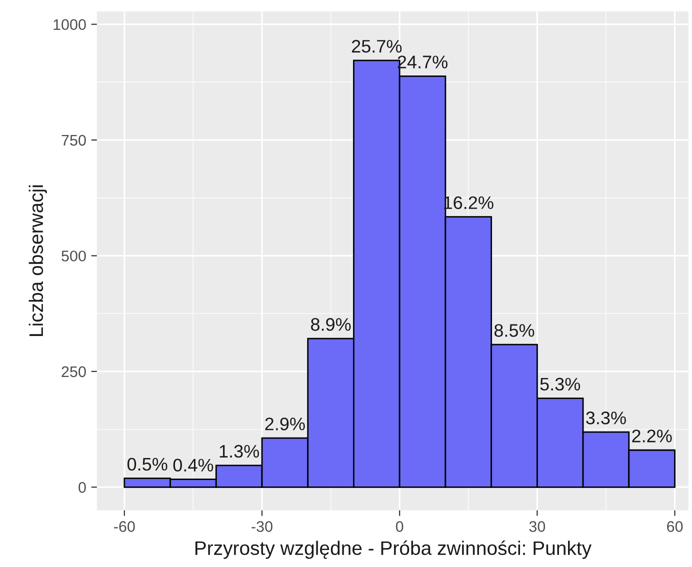 The image size is (692, 567). Describe the element at coordinates (37, 260) in the screenshot. I see `y-axis-title: Liczba obserwacji` at that location.